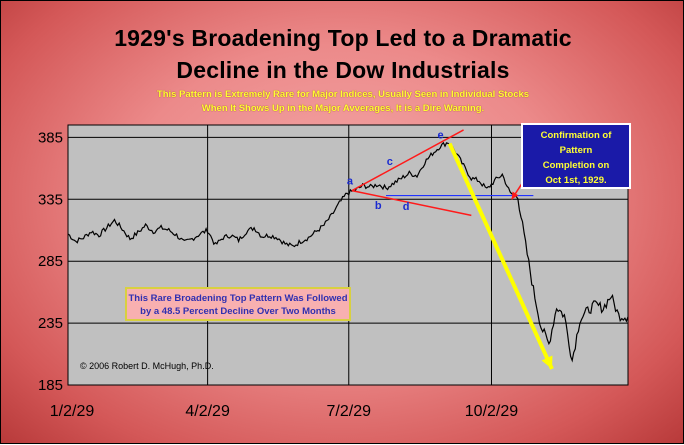 The height and width of the screenshot is (445, 684). Describe the element at coordinates (350, 182) in the screenshot. I see `pattern-point-label: a` at that location.